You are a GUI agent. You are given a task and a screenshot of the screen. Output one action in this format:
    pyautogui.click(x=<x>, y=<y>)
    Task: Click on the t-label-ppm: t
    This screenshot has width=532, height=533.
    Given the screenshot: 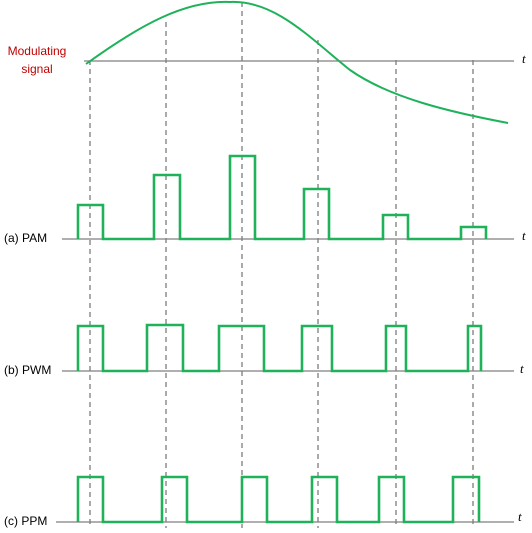 What is the action you would take?
    pyautogui.click(x=520, y=516)
    